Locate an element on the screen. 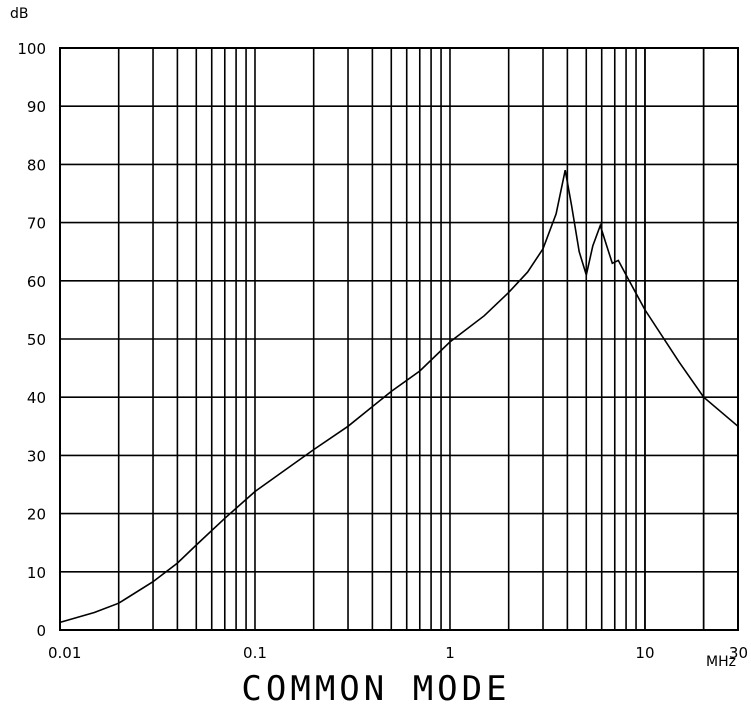 The height and width of the screenshot is (708, 751). x-tick-label: 10 is located at coordinates (644, 653).